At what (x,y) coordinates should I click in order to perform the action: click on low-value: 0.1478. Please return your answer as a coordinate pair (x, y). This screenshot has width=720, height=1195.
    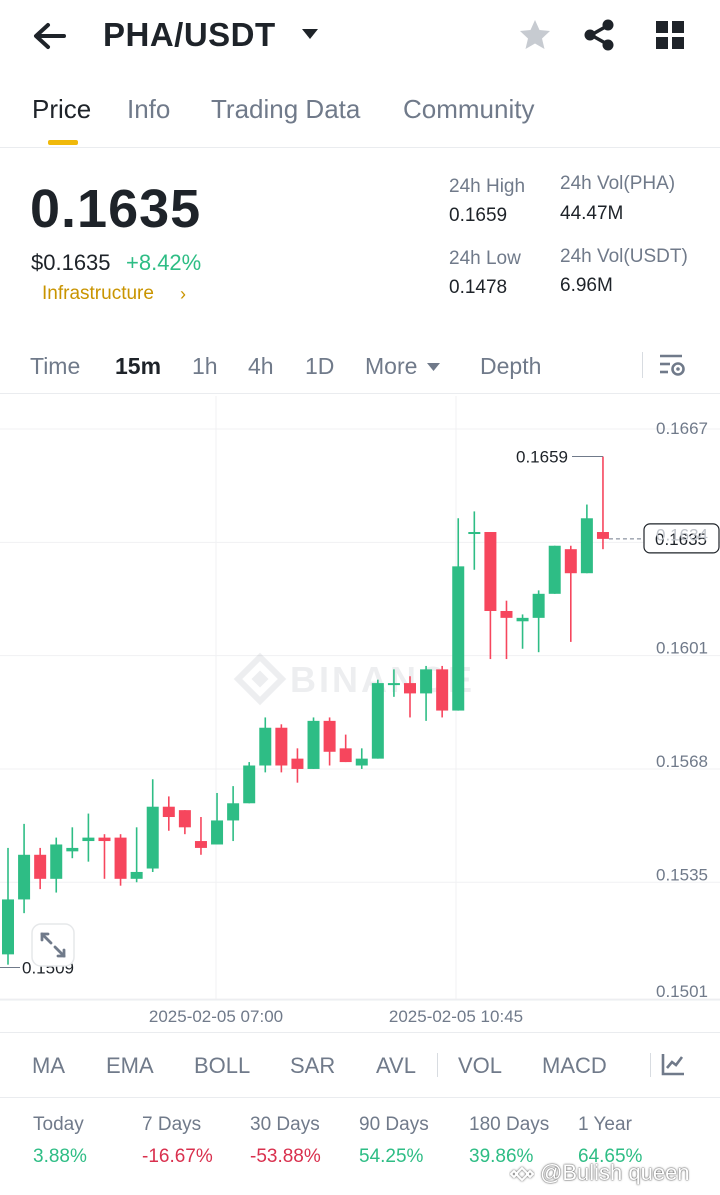
    Looking at the image, I should click on (478, 287).